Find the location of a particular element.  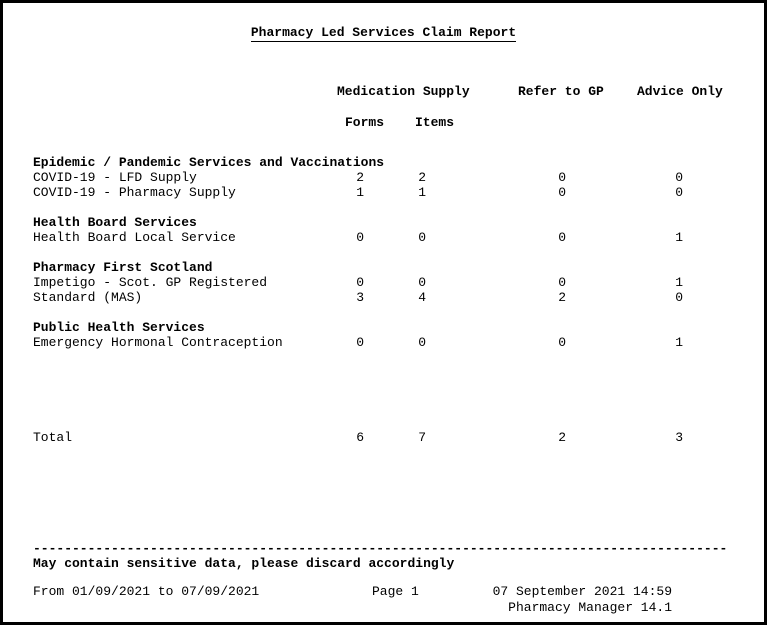

col-header-refer-to-gp: Refer to GP is located at coordinates (561, 91).